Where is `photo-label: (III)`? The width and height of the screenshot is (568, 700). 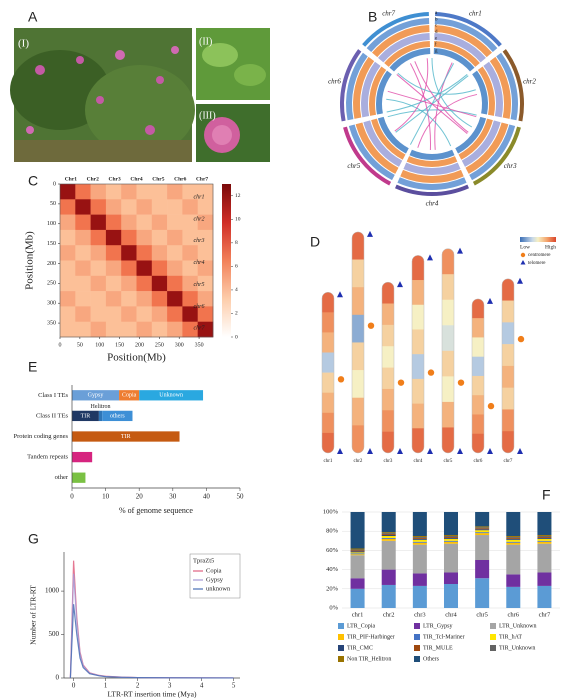 photo-label: (III) is located at coordinates (207, 115).